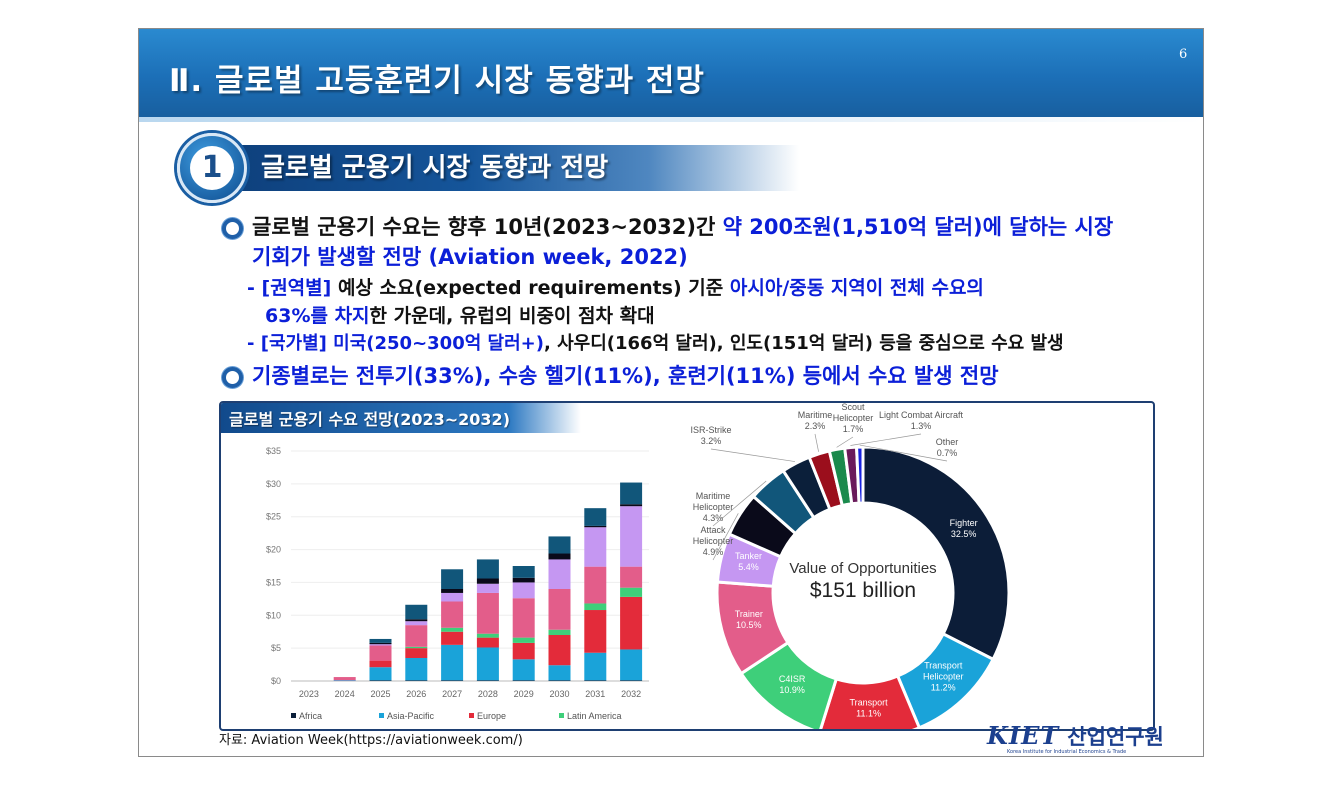  What do you see at coordinates (749, 625) in the screenshot?
I see `slice-value-label: 10.5%` at bounding box center [749, 625].